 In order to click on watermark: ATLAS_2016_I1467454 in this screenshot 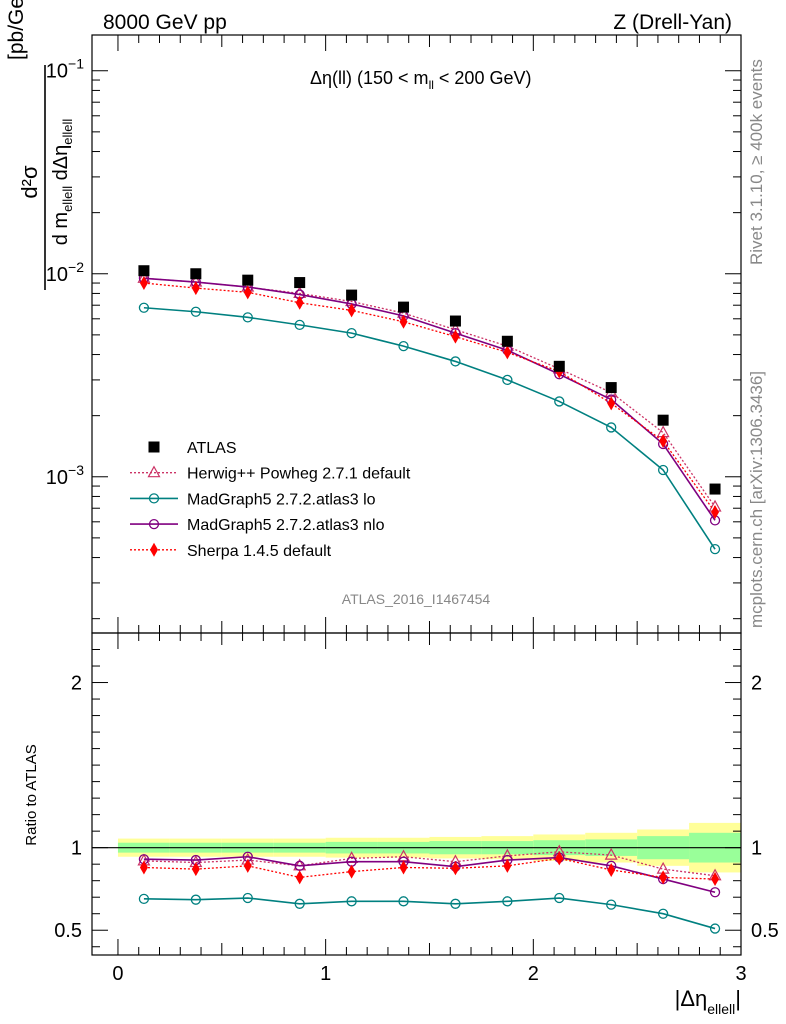, I will do `click(416, 599)`.